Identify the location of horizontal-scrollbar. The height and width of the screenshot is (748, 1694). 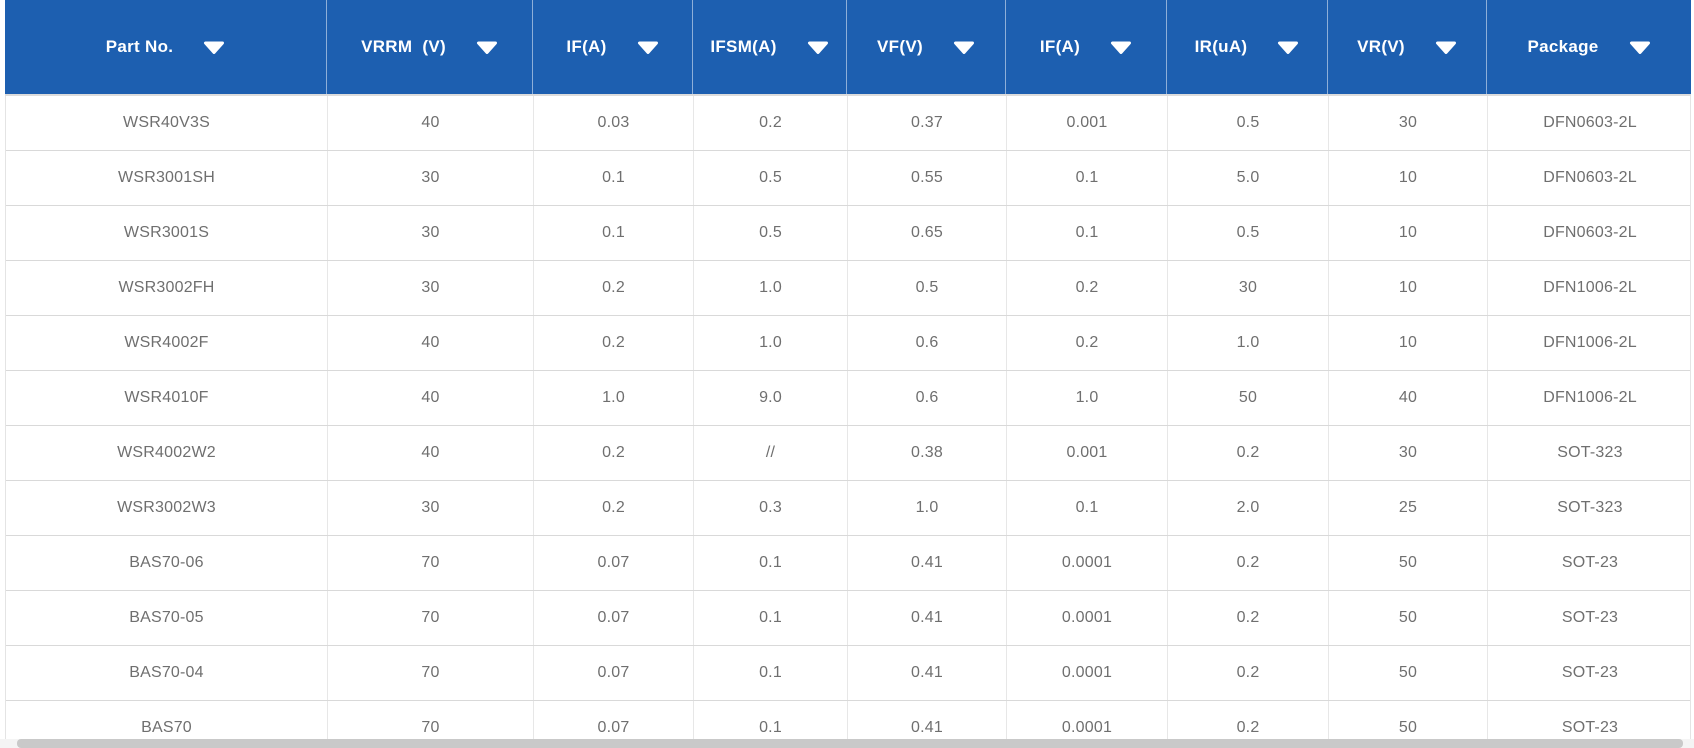
(847, 743).